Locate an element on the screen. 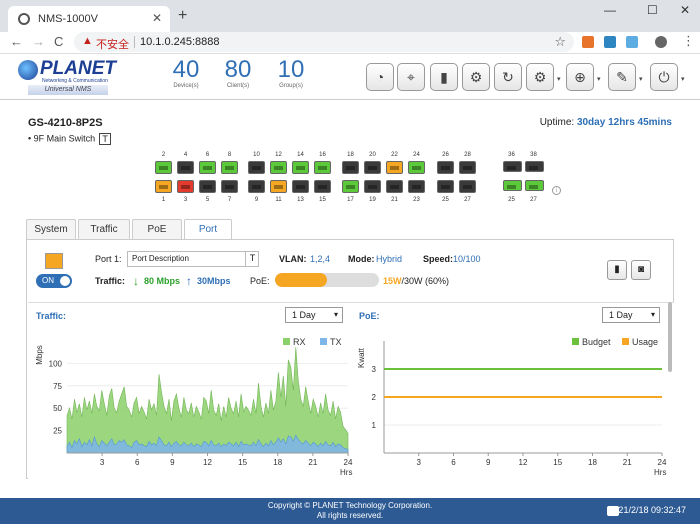  new-tab-button: + is located at coordinates (183, 15).